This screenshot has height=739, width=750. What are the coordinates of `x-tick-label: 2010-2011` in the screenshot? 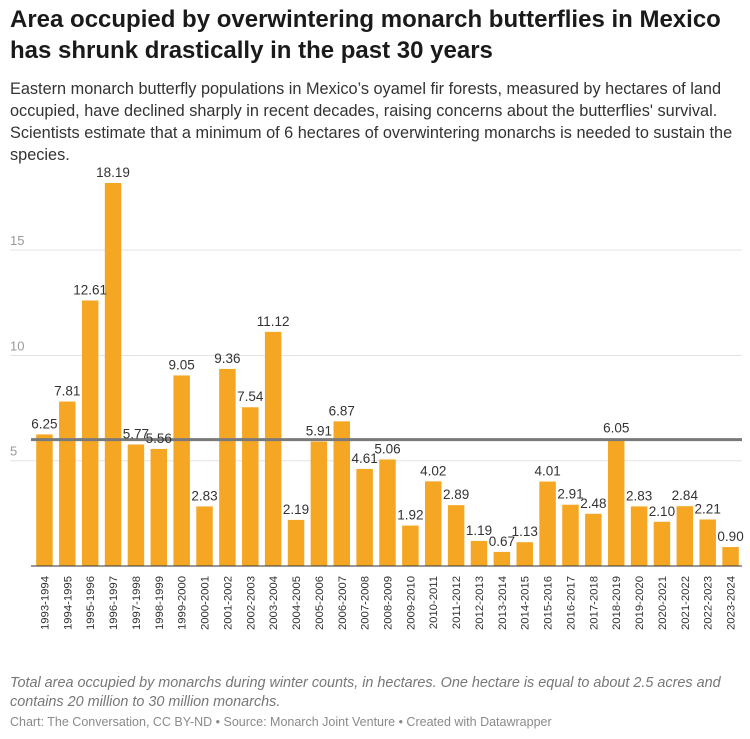 It's located at (434, 602).